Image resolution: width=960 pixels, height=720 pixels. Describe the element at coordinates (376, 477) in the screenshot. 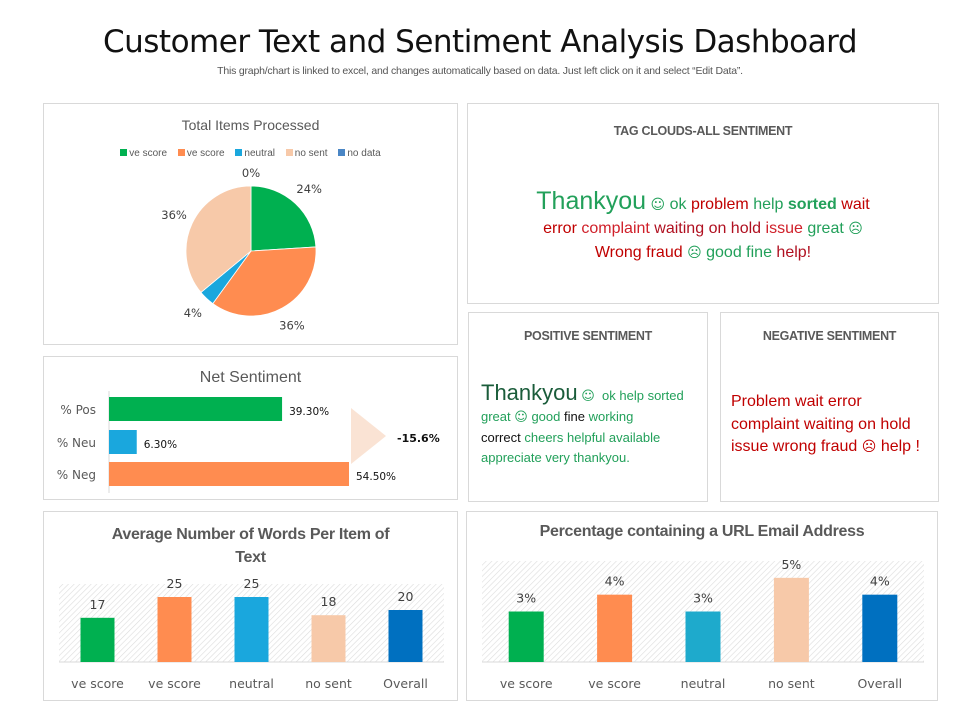

I see `net-data-label: 54.50%` at that location.